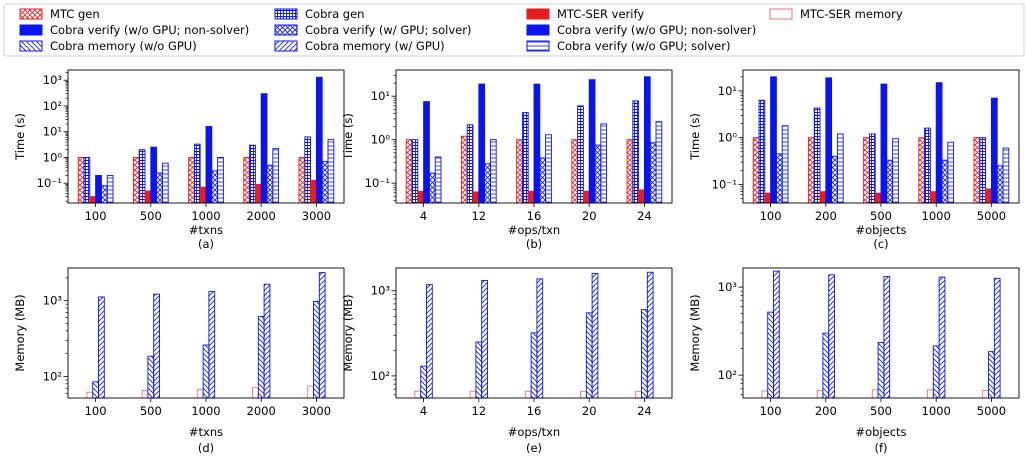  What do you see at coordinates (507, 361) in the screenshot?
I see `chart-panel-e: 10² 10³ 4 12 16 20 24 #ops/txn (e) Memory (MB)` at bounding box center [507, 361].